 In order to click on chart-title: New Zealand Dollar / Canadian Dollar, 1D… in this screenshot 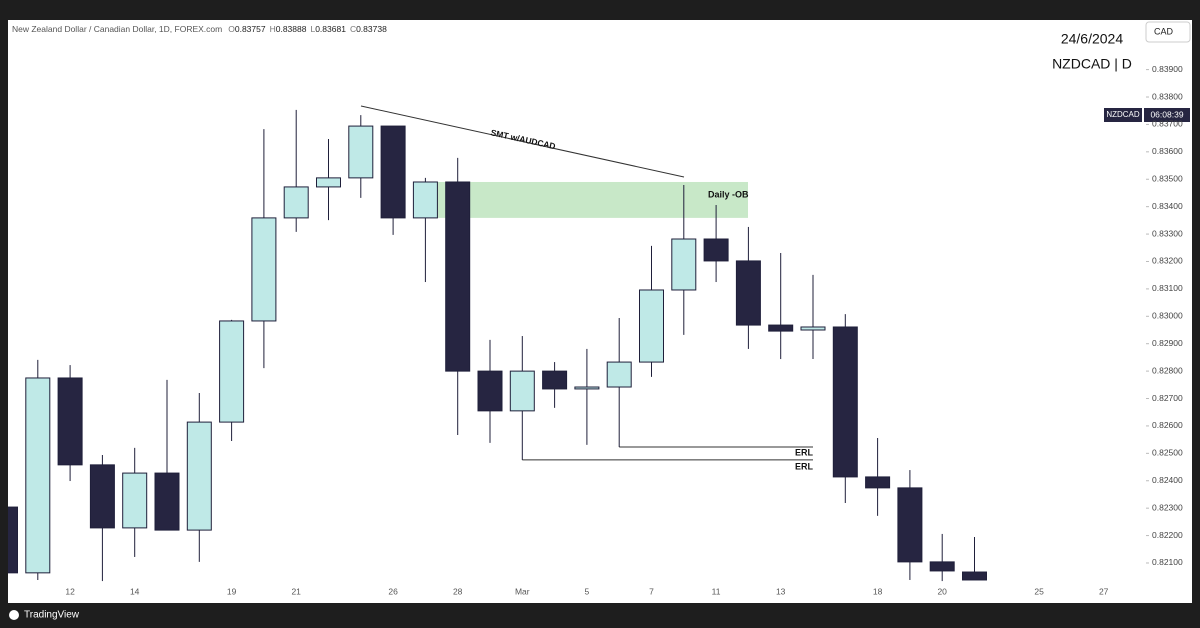, I will do `click(199, 29)`.